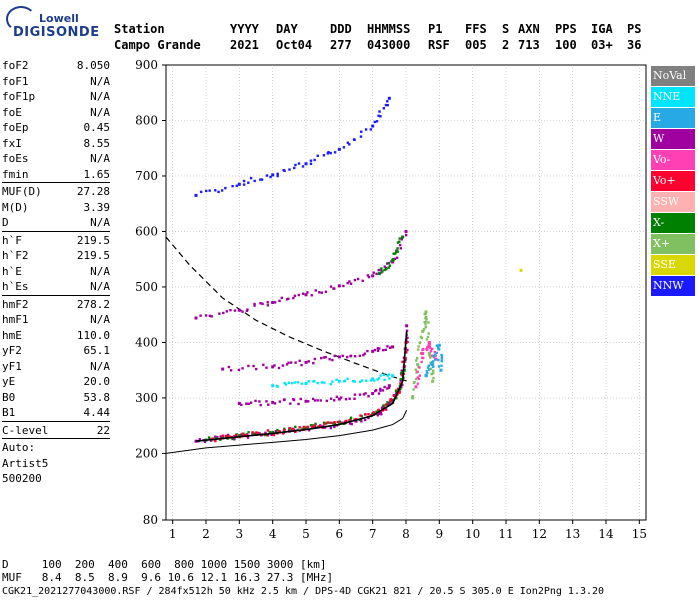  I want to click on header-label-s: S, so click(506, 29).